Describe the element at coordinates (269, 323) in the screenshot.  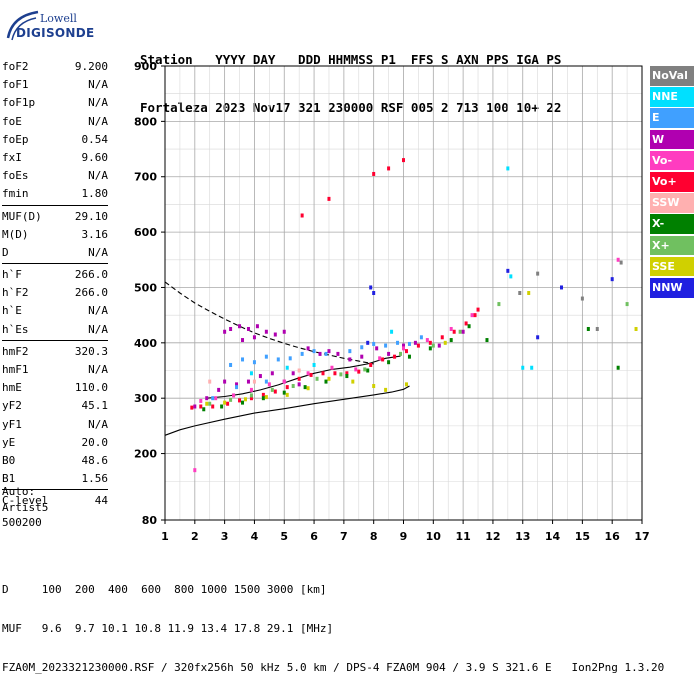
I see `curve-upper` at that location.